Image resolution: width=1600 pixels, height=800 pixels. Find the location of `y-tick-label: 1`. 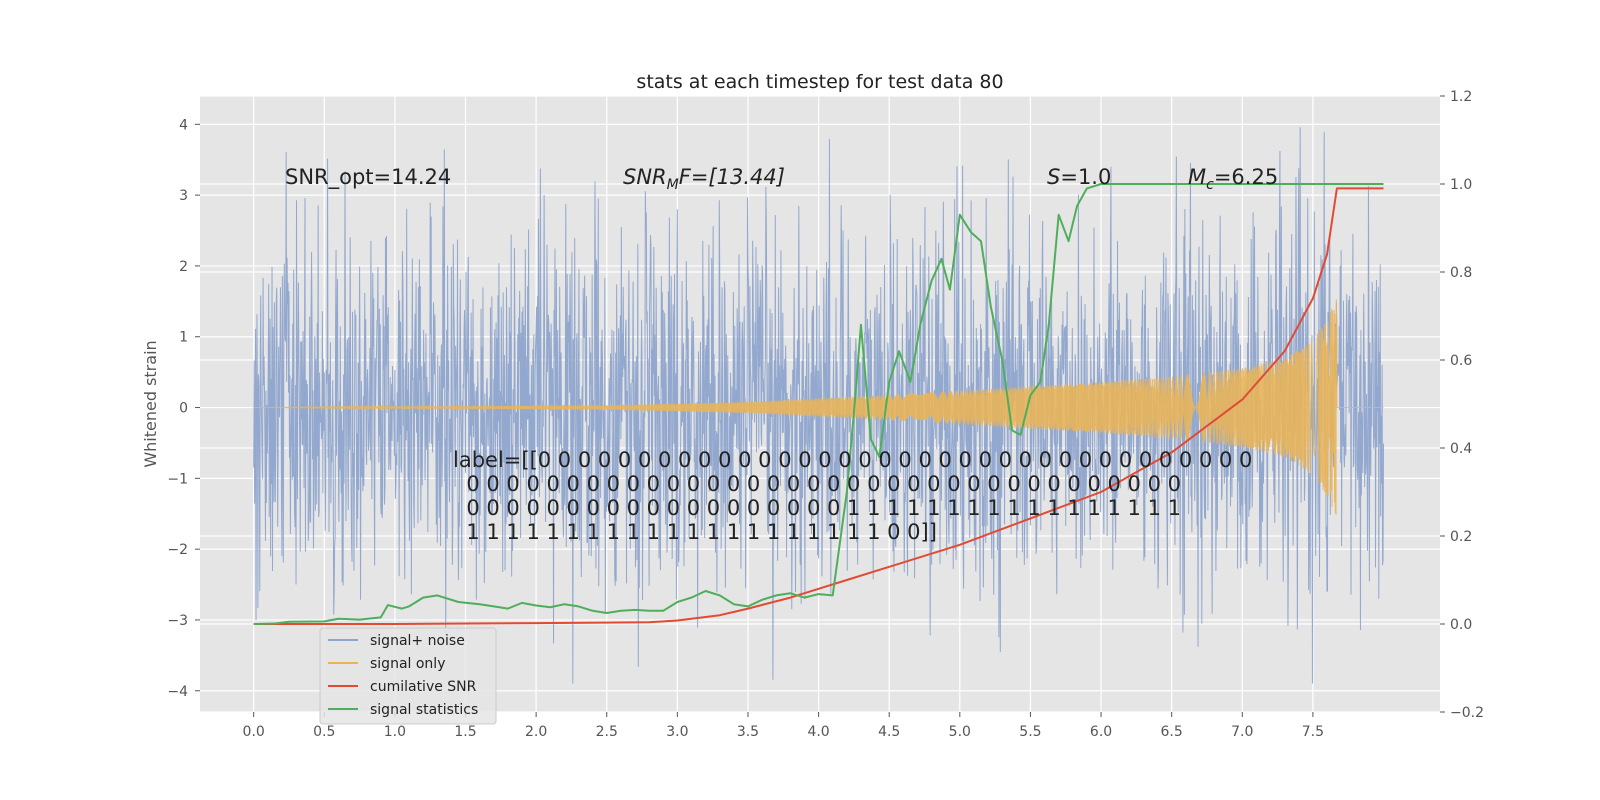

y-tick-label: 1 is located at coordinates (183, 338).